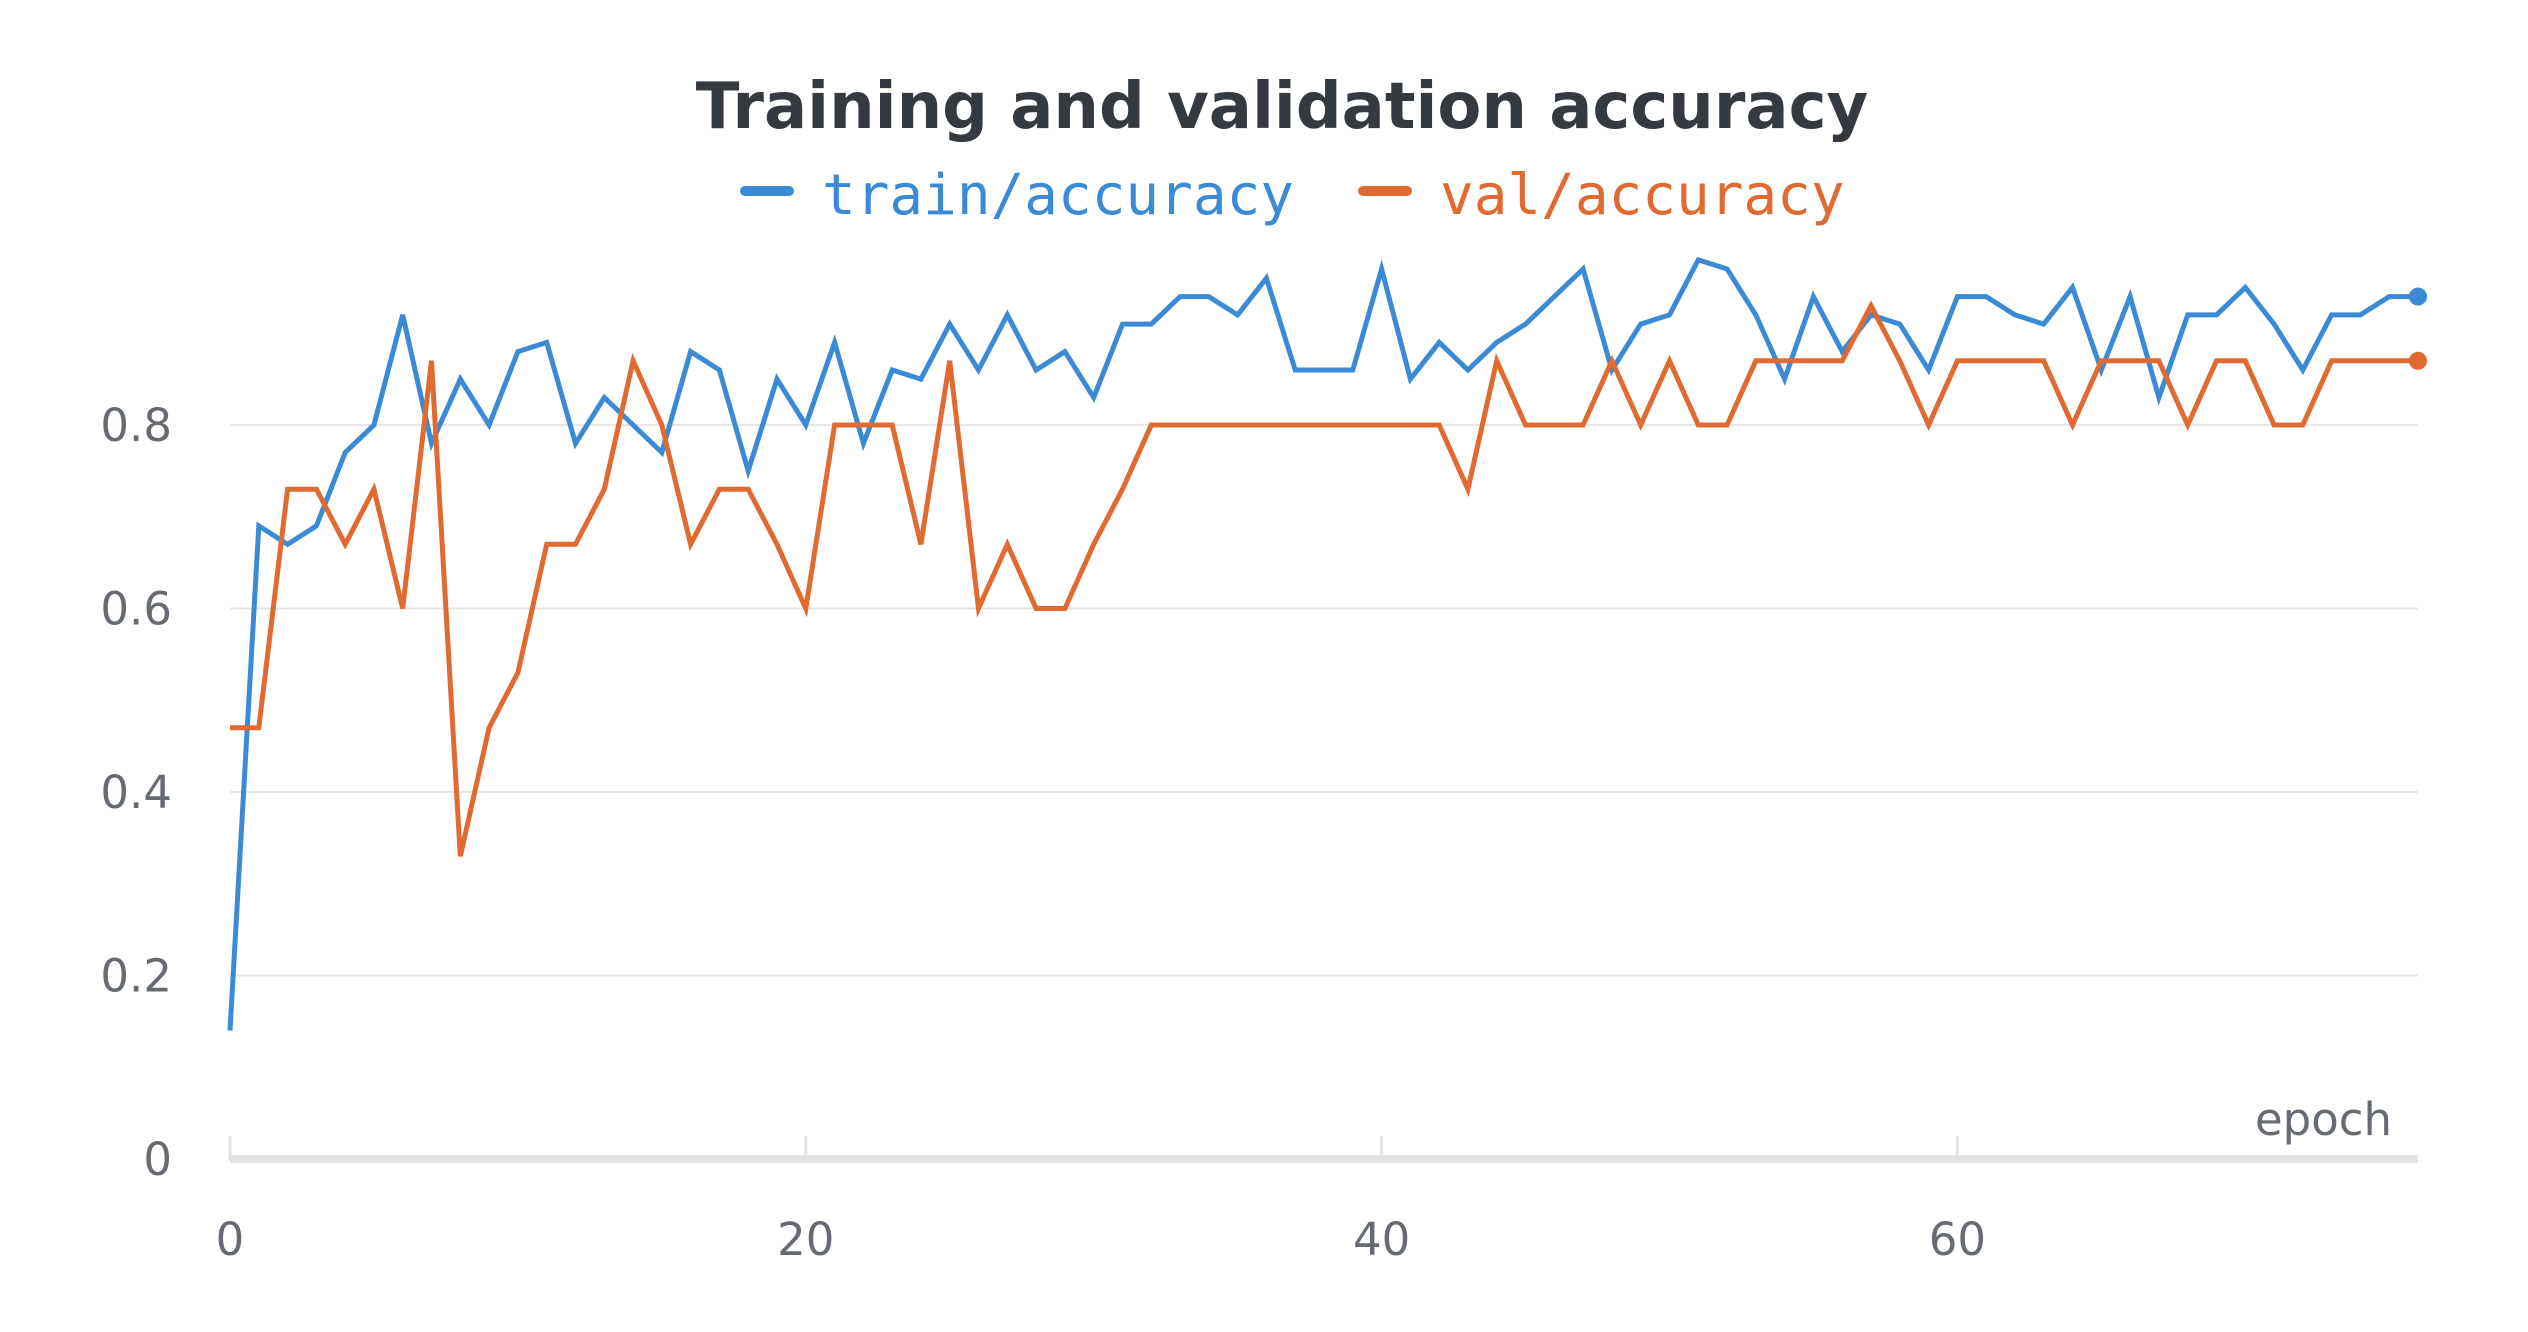 This screenshot has width=2528, height=1332. What do you see at coordinates (1385, 191) in the screenshot?
I see `legend-swatch-val-accuracy` at bounding box center [1385, 191].